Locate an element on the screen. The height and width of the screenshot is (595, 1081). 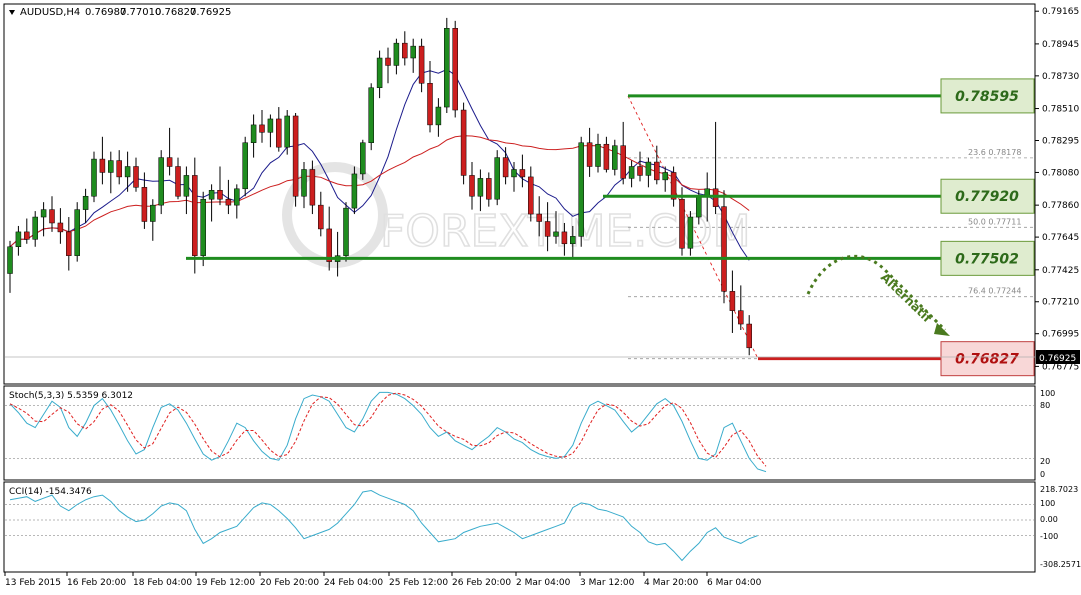
time-tick-label: 26 Feb 20:00 is located at coordinates (481, 583).